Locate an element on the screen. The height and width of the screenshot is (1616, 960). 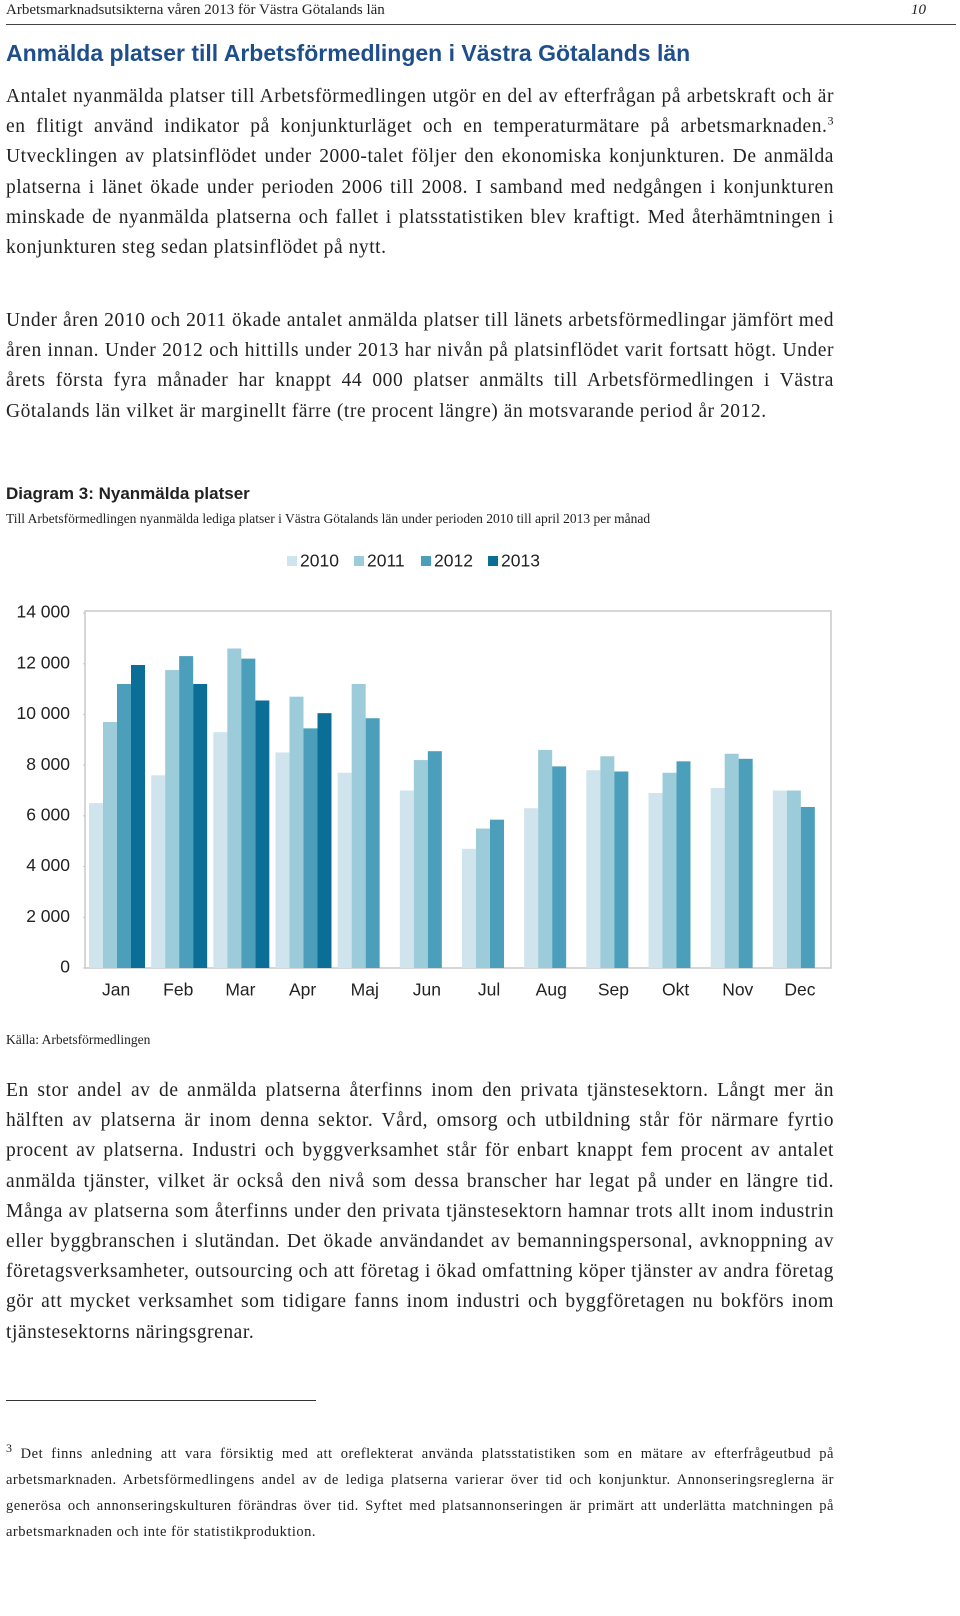
y-tick-label: 4 000 is located at coordinates (48, 865).